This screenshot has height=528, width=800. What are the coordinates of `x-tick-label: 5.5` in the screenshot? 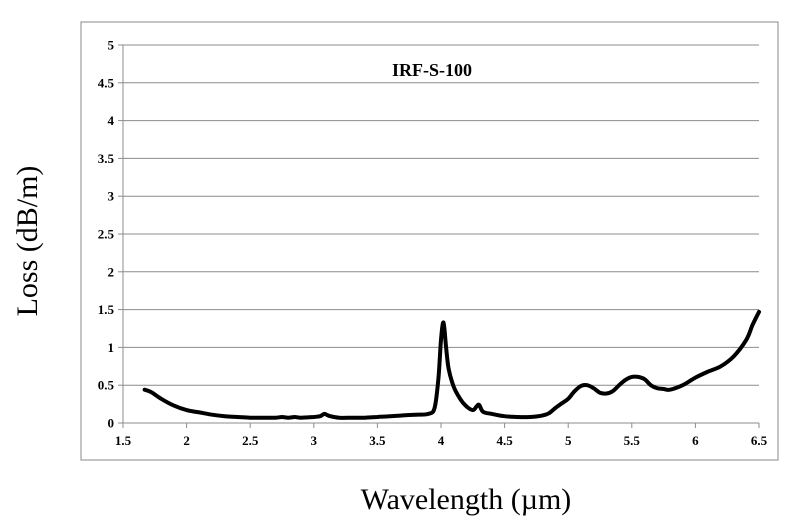 It's located at (632, 440).